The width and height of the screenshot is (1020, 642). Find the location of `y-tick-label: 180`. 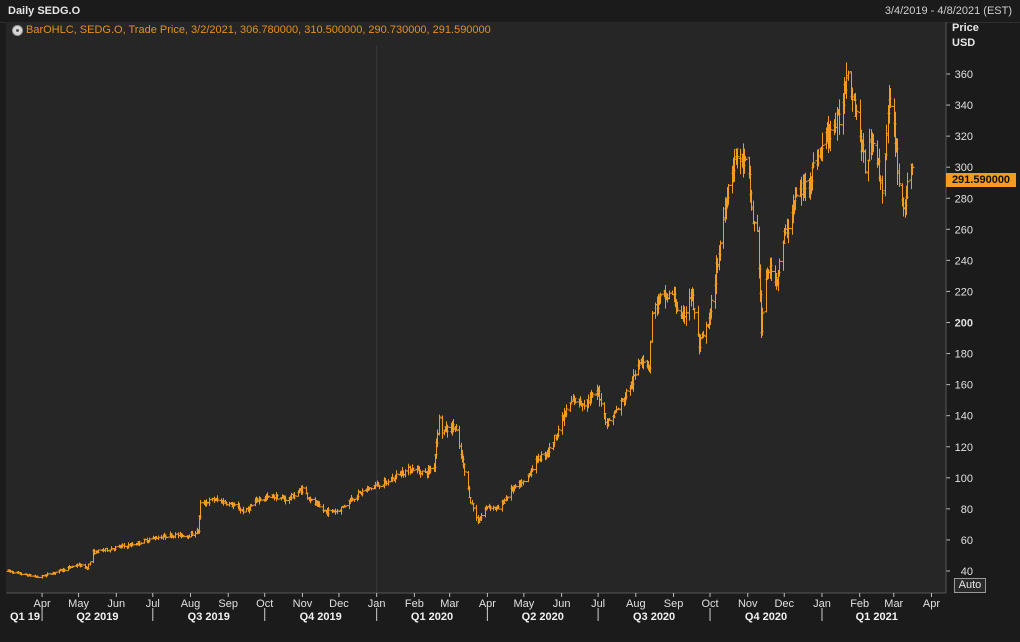

y-tick-label: 180 is located at coordinates (964, 355).